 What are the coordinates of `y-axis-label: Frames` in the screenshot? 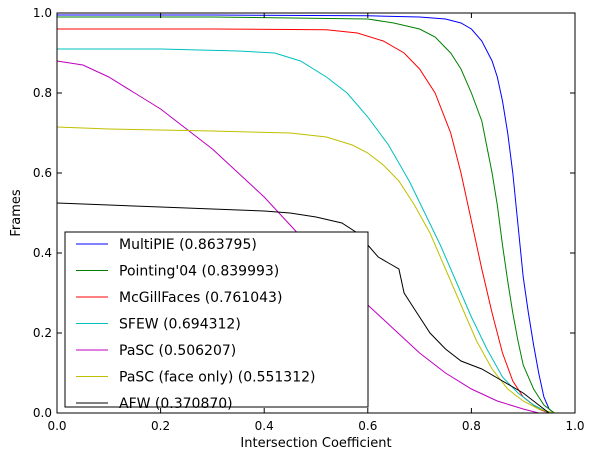 It's located at (16, 213).